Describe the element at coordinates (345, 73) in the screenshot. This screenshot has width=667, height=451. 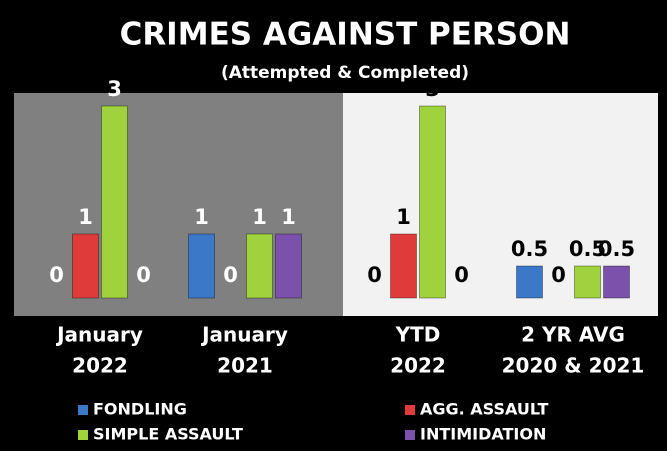
I see `chart-subtitle: (Attempted & Completed)` at that location.